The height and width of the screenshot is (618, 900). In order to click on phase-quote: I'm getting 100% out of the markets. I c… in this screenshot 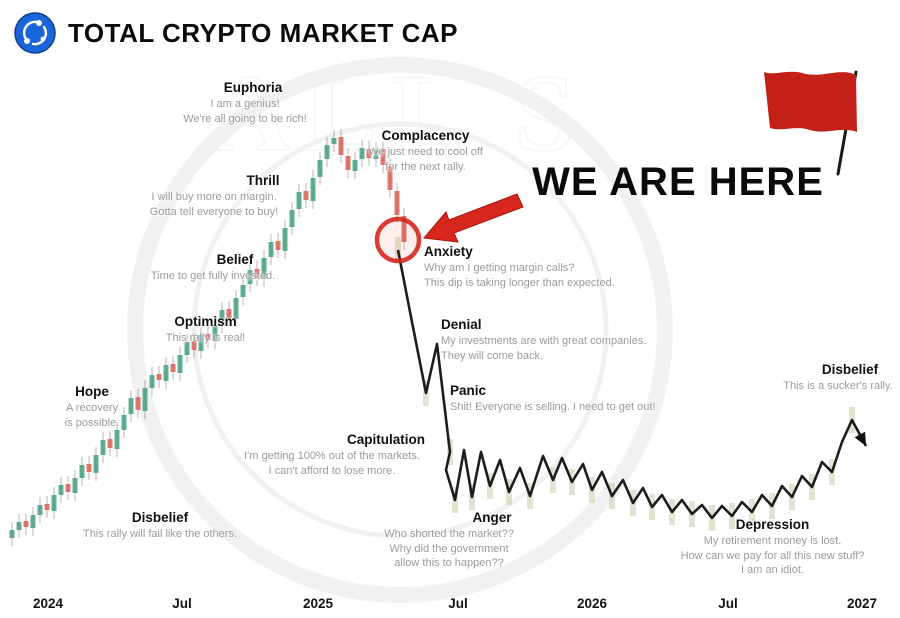, I will do `click(332, 463)`.